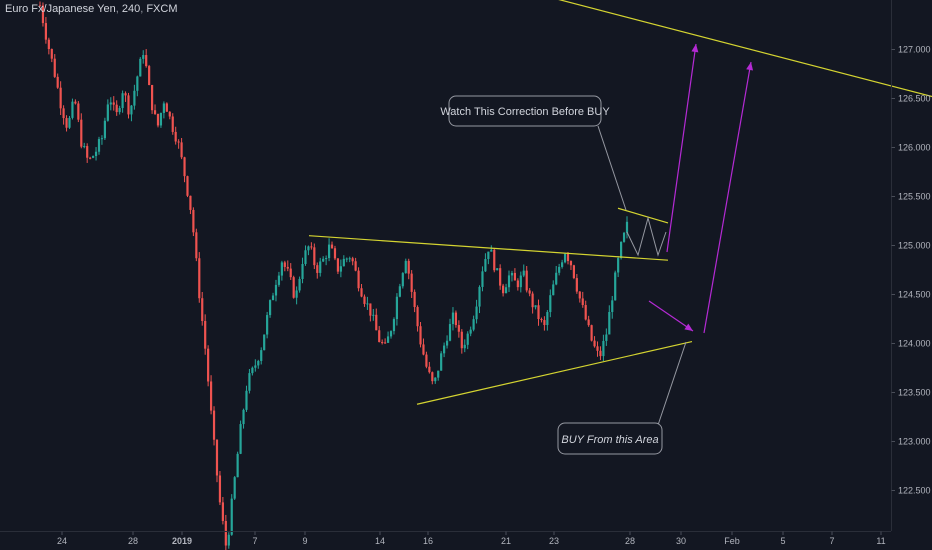 The image size is (932, 550). Describe the element at coordinates (60, 9) in the screenshot. I see `symbol-name: Euro Fx/Japanese Yen` at that location.